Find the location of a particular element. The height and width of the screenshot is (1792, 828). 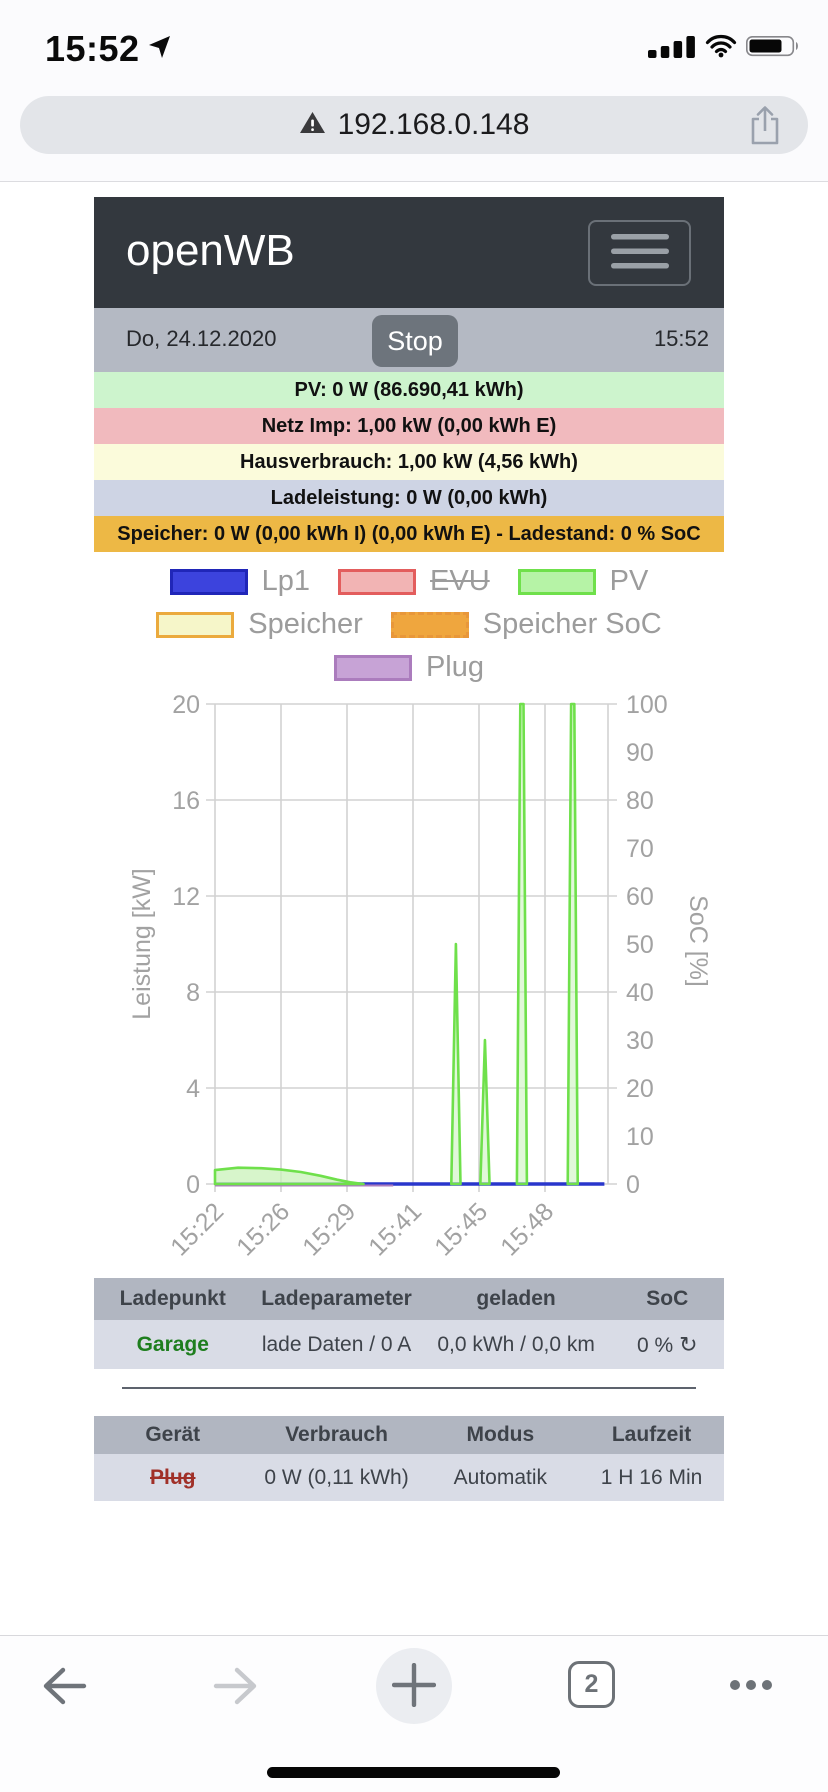

column-header: Laufzeit is located at coordinates (651, 1434).